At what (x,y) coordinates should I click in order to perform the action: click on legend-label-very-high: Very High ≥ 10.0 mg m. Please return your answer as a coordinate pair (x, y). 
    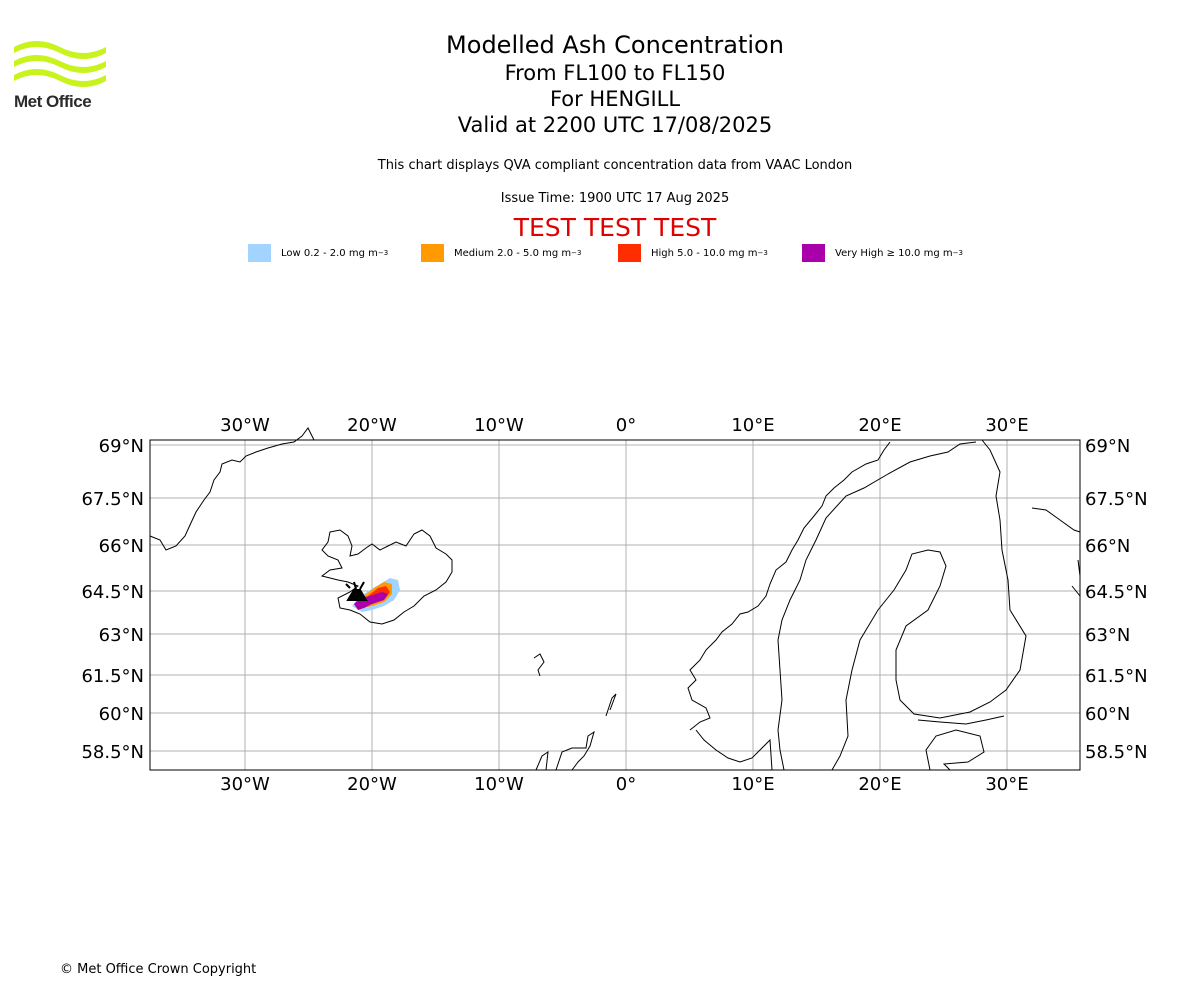
    Looking at the image, I should click on (894, 253).